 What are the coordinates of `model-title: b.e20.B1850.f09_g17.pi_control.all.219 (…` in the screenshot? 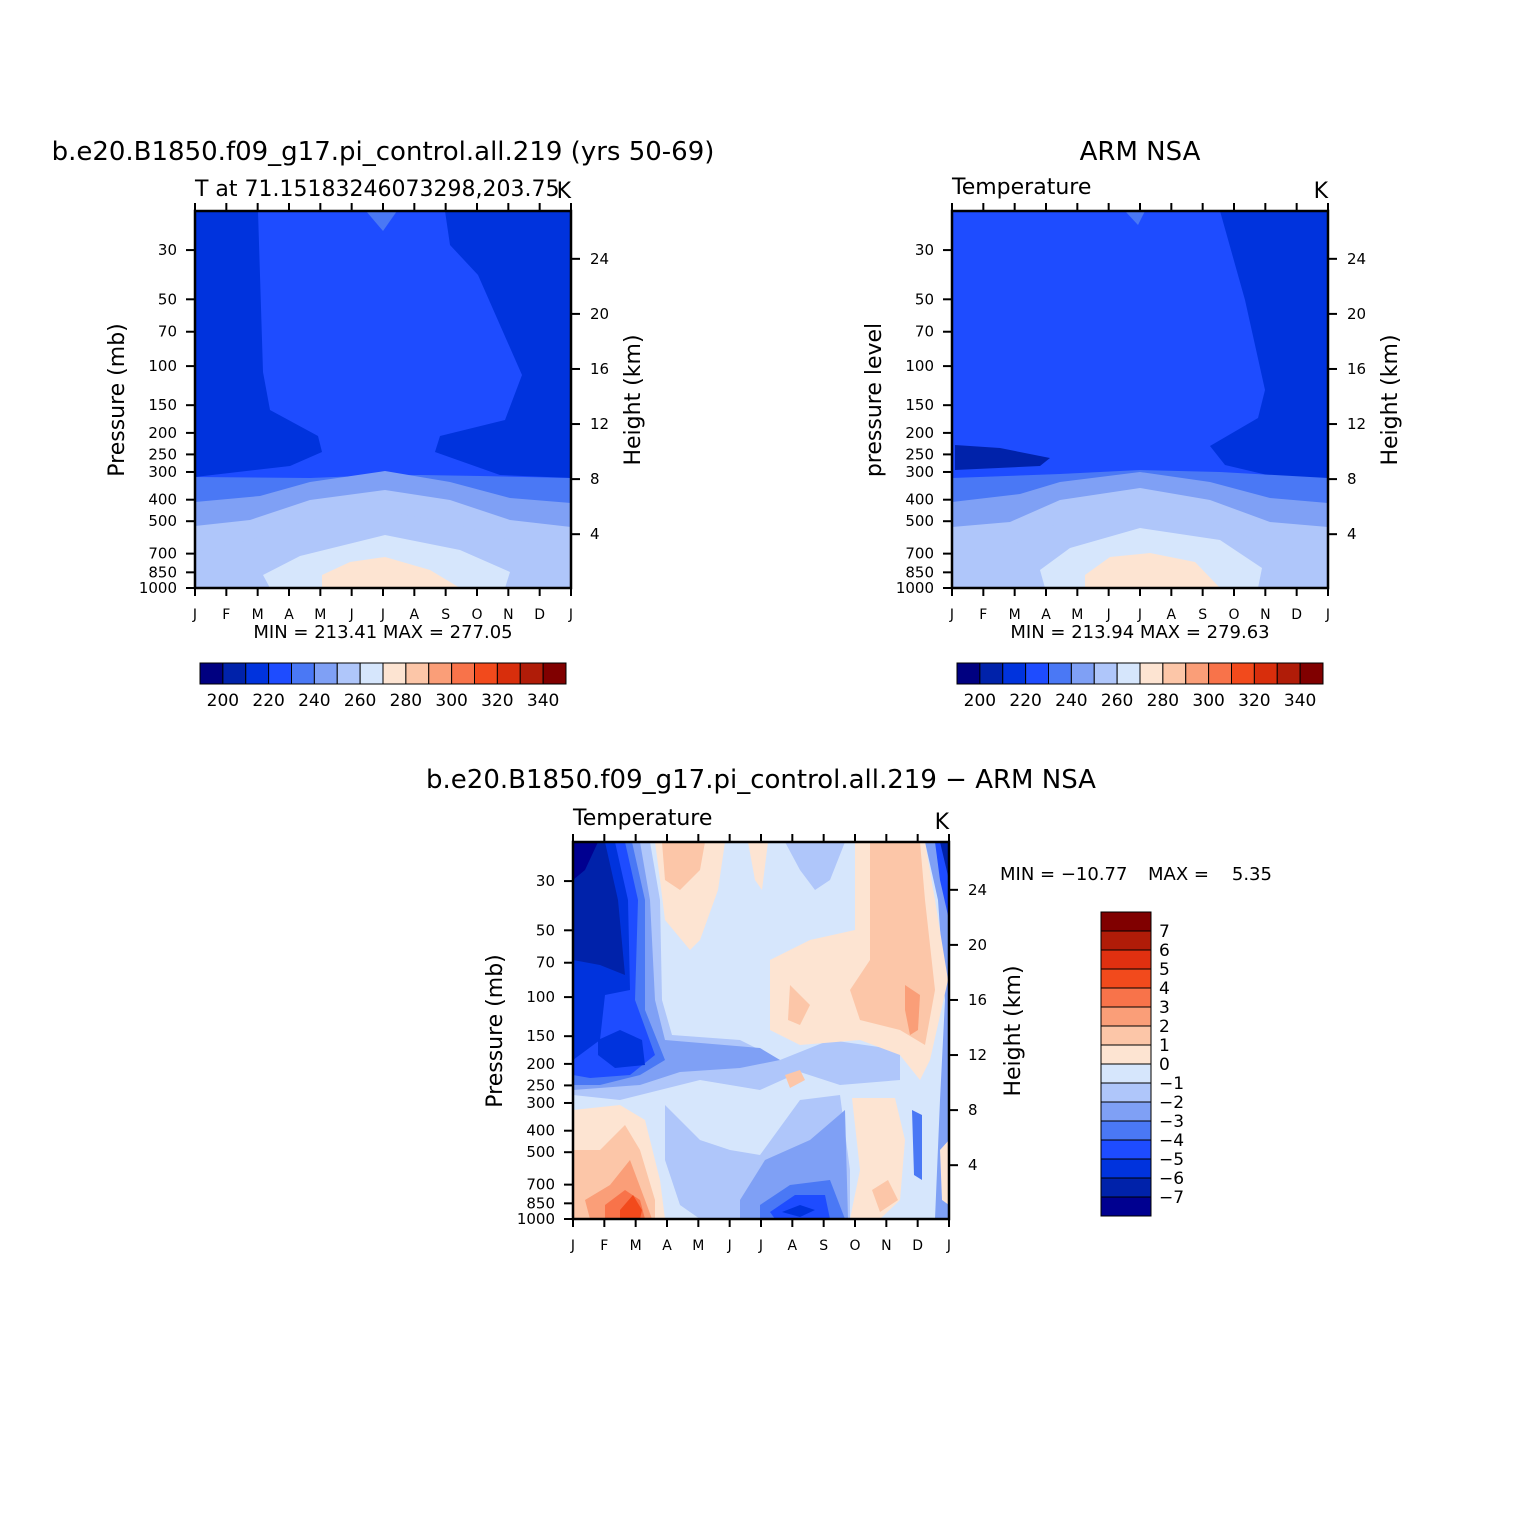 It's located at (383, 152).